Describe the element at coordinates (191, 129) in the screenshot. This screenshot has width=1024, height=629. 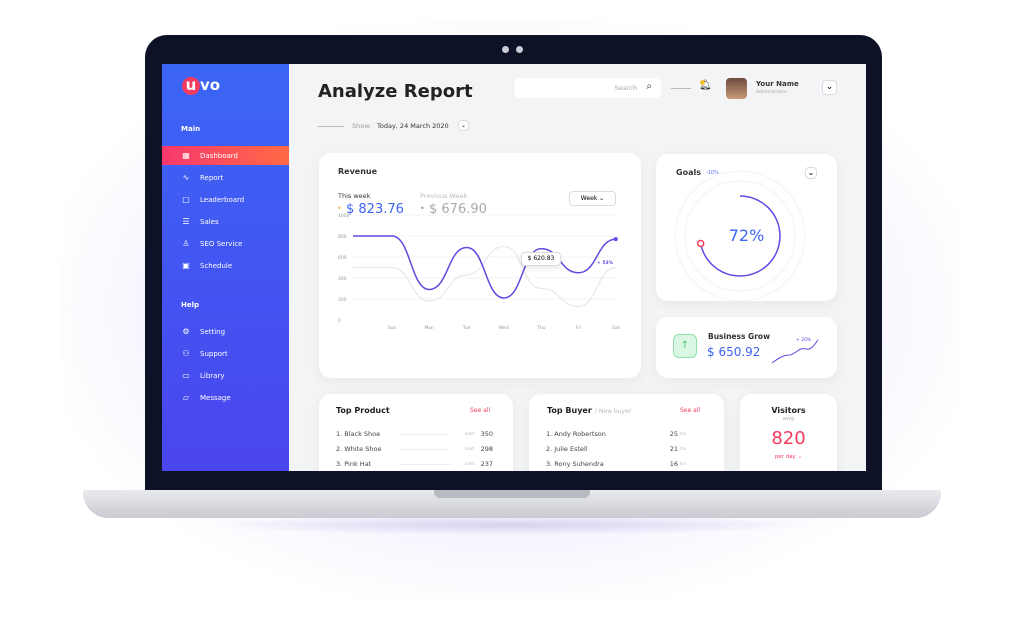
I see `section-main-label: Main` at that location.